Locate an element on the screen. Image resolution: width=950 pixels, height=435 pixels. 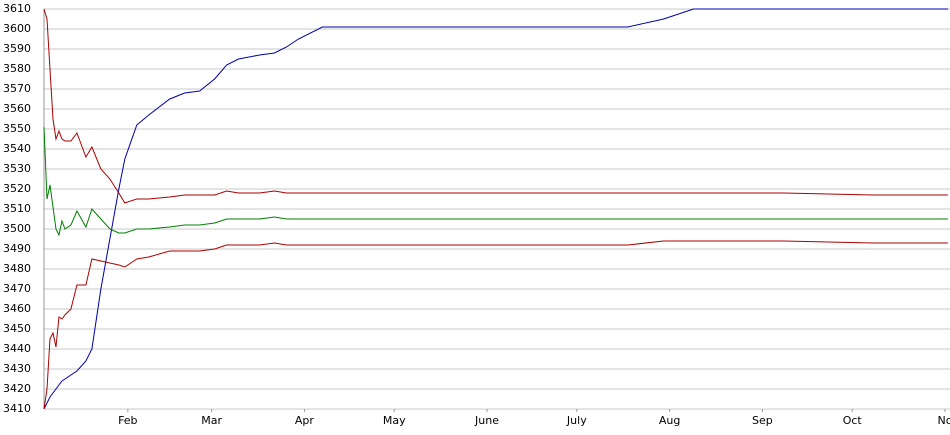
y-tick-label: 3540 is located at coordinates (17, 148).